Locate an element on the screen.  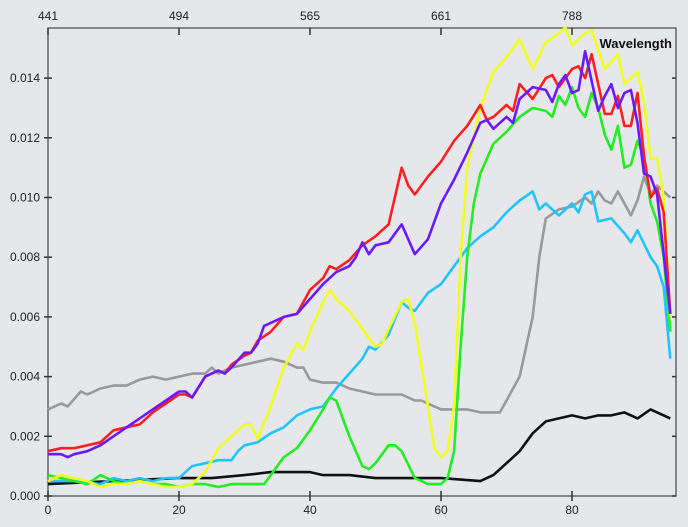
y-tick-label: 0.008 is located at coordinates (25, 257).